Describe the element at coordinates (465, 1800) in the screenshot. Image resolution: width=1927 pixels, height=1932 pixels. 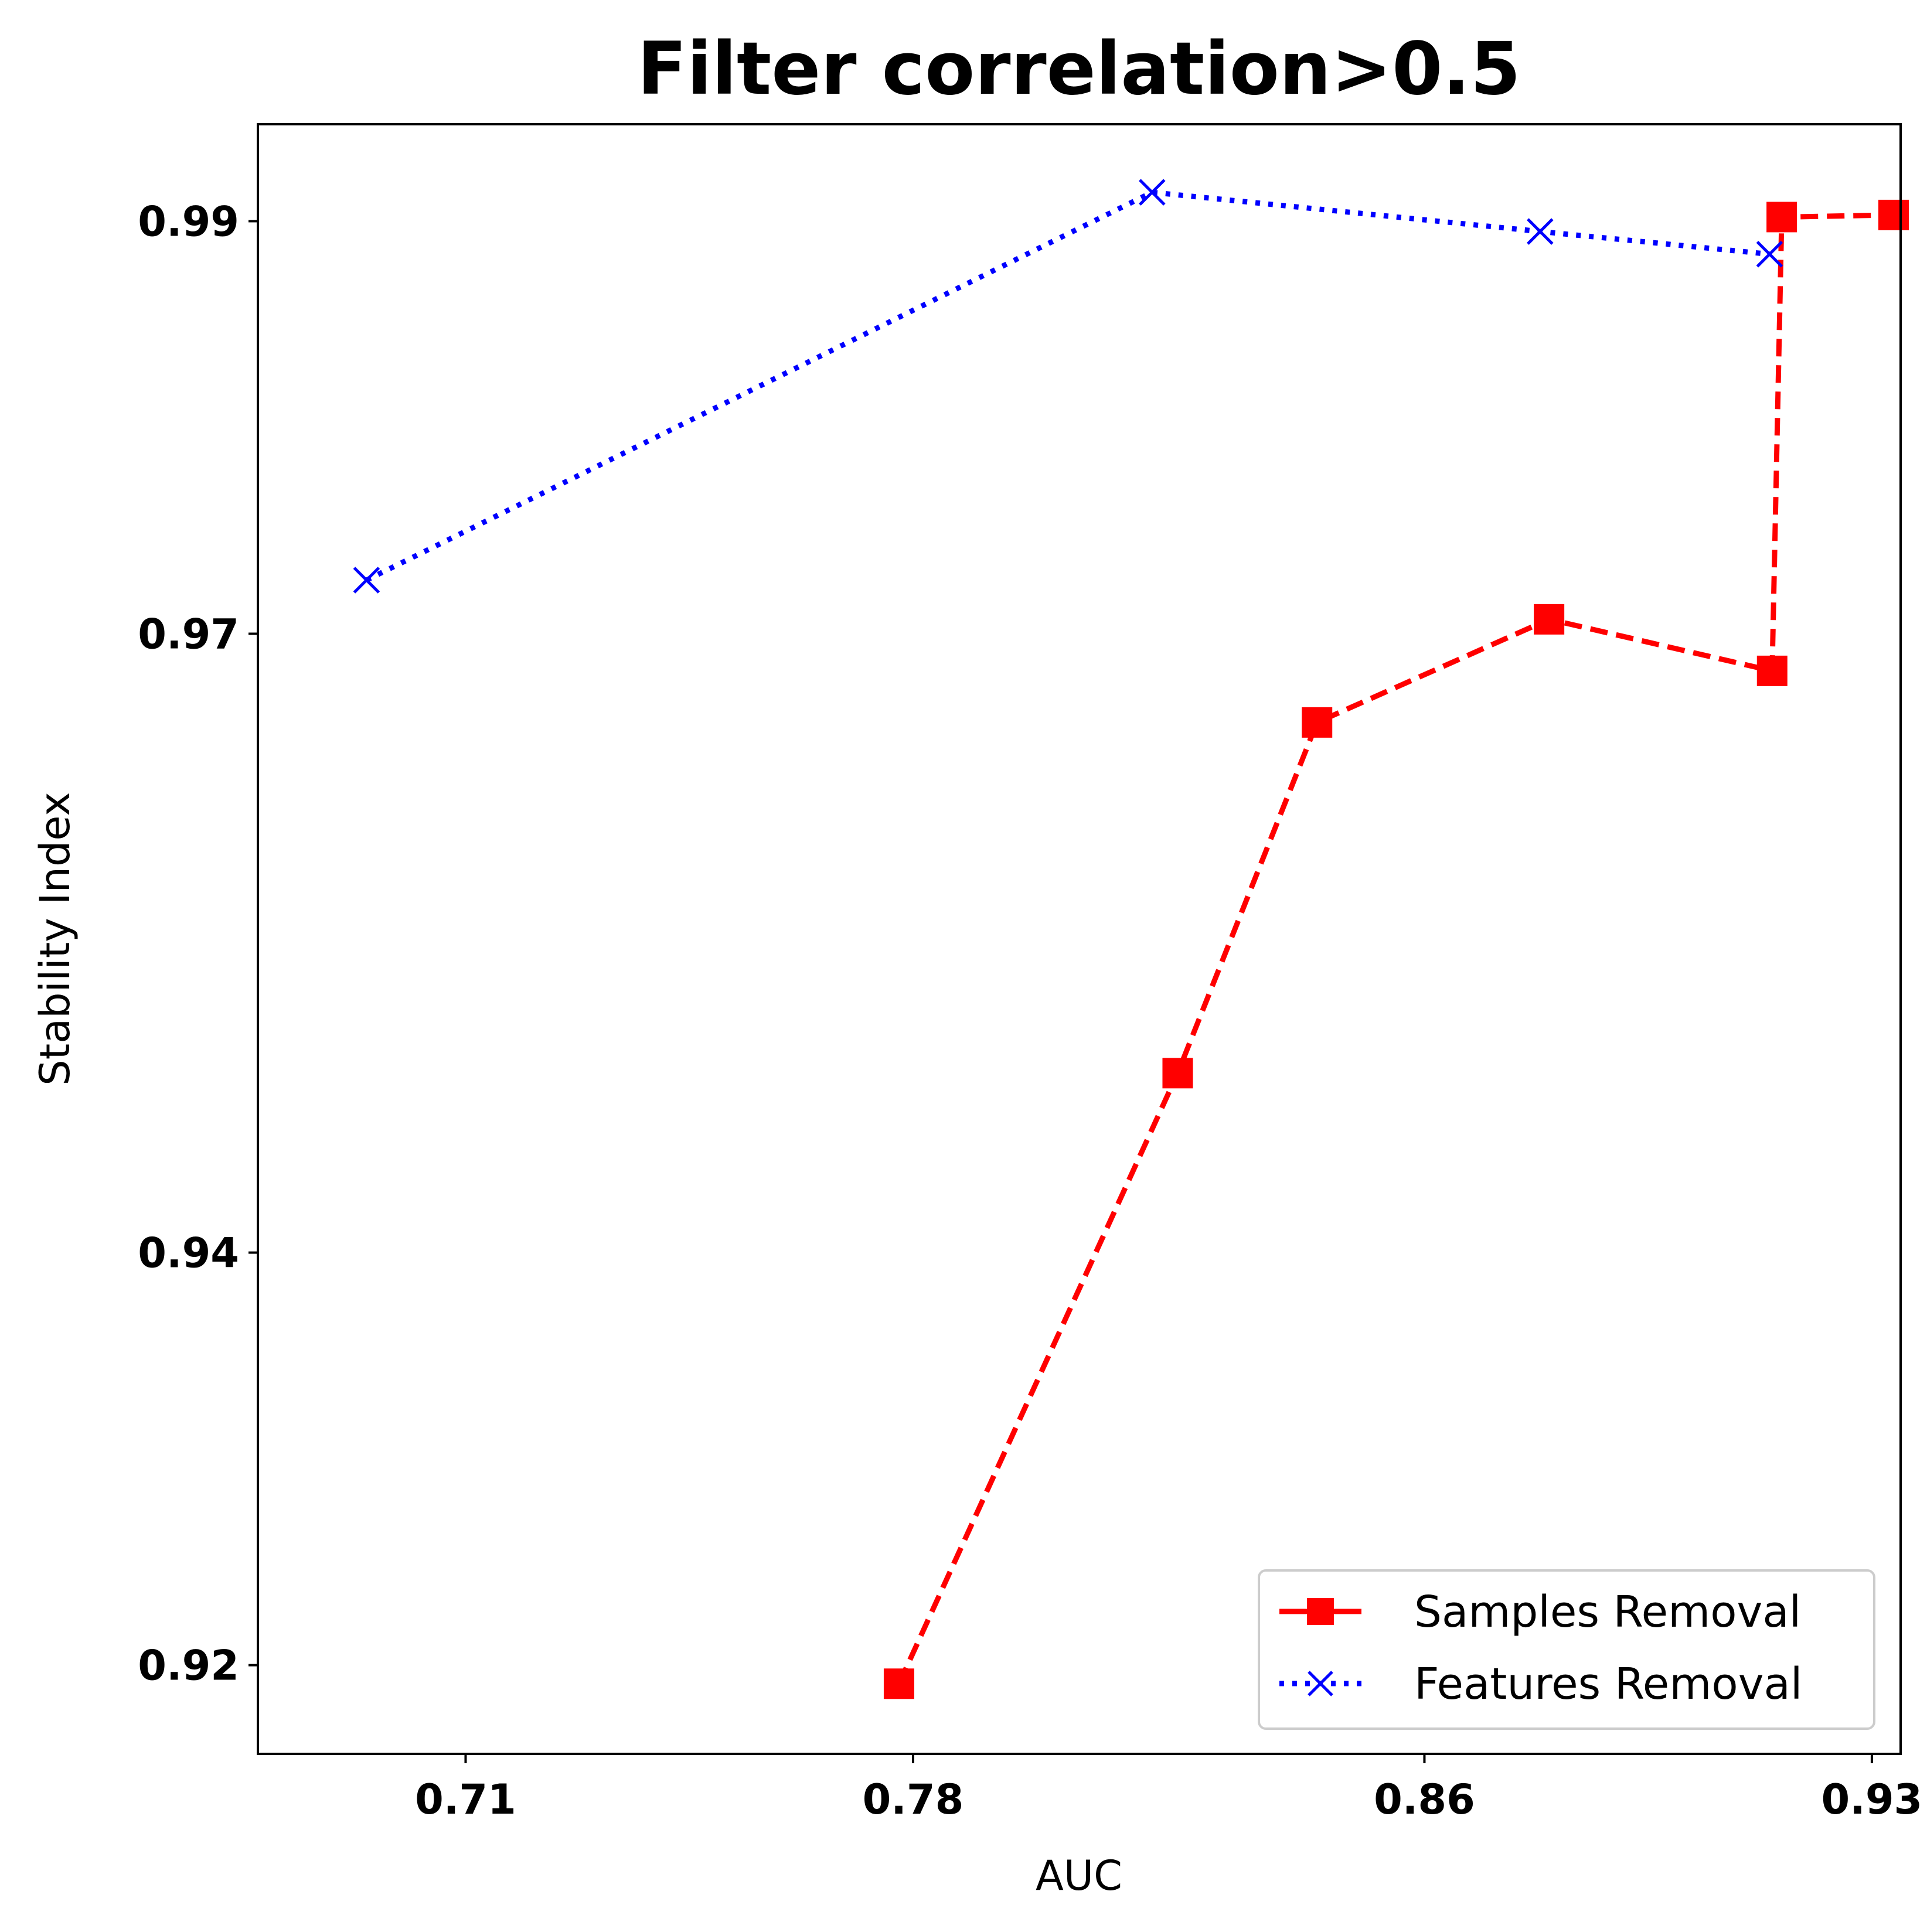
I see `x-tick-label: 0.71` at that location.